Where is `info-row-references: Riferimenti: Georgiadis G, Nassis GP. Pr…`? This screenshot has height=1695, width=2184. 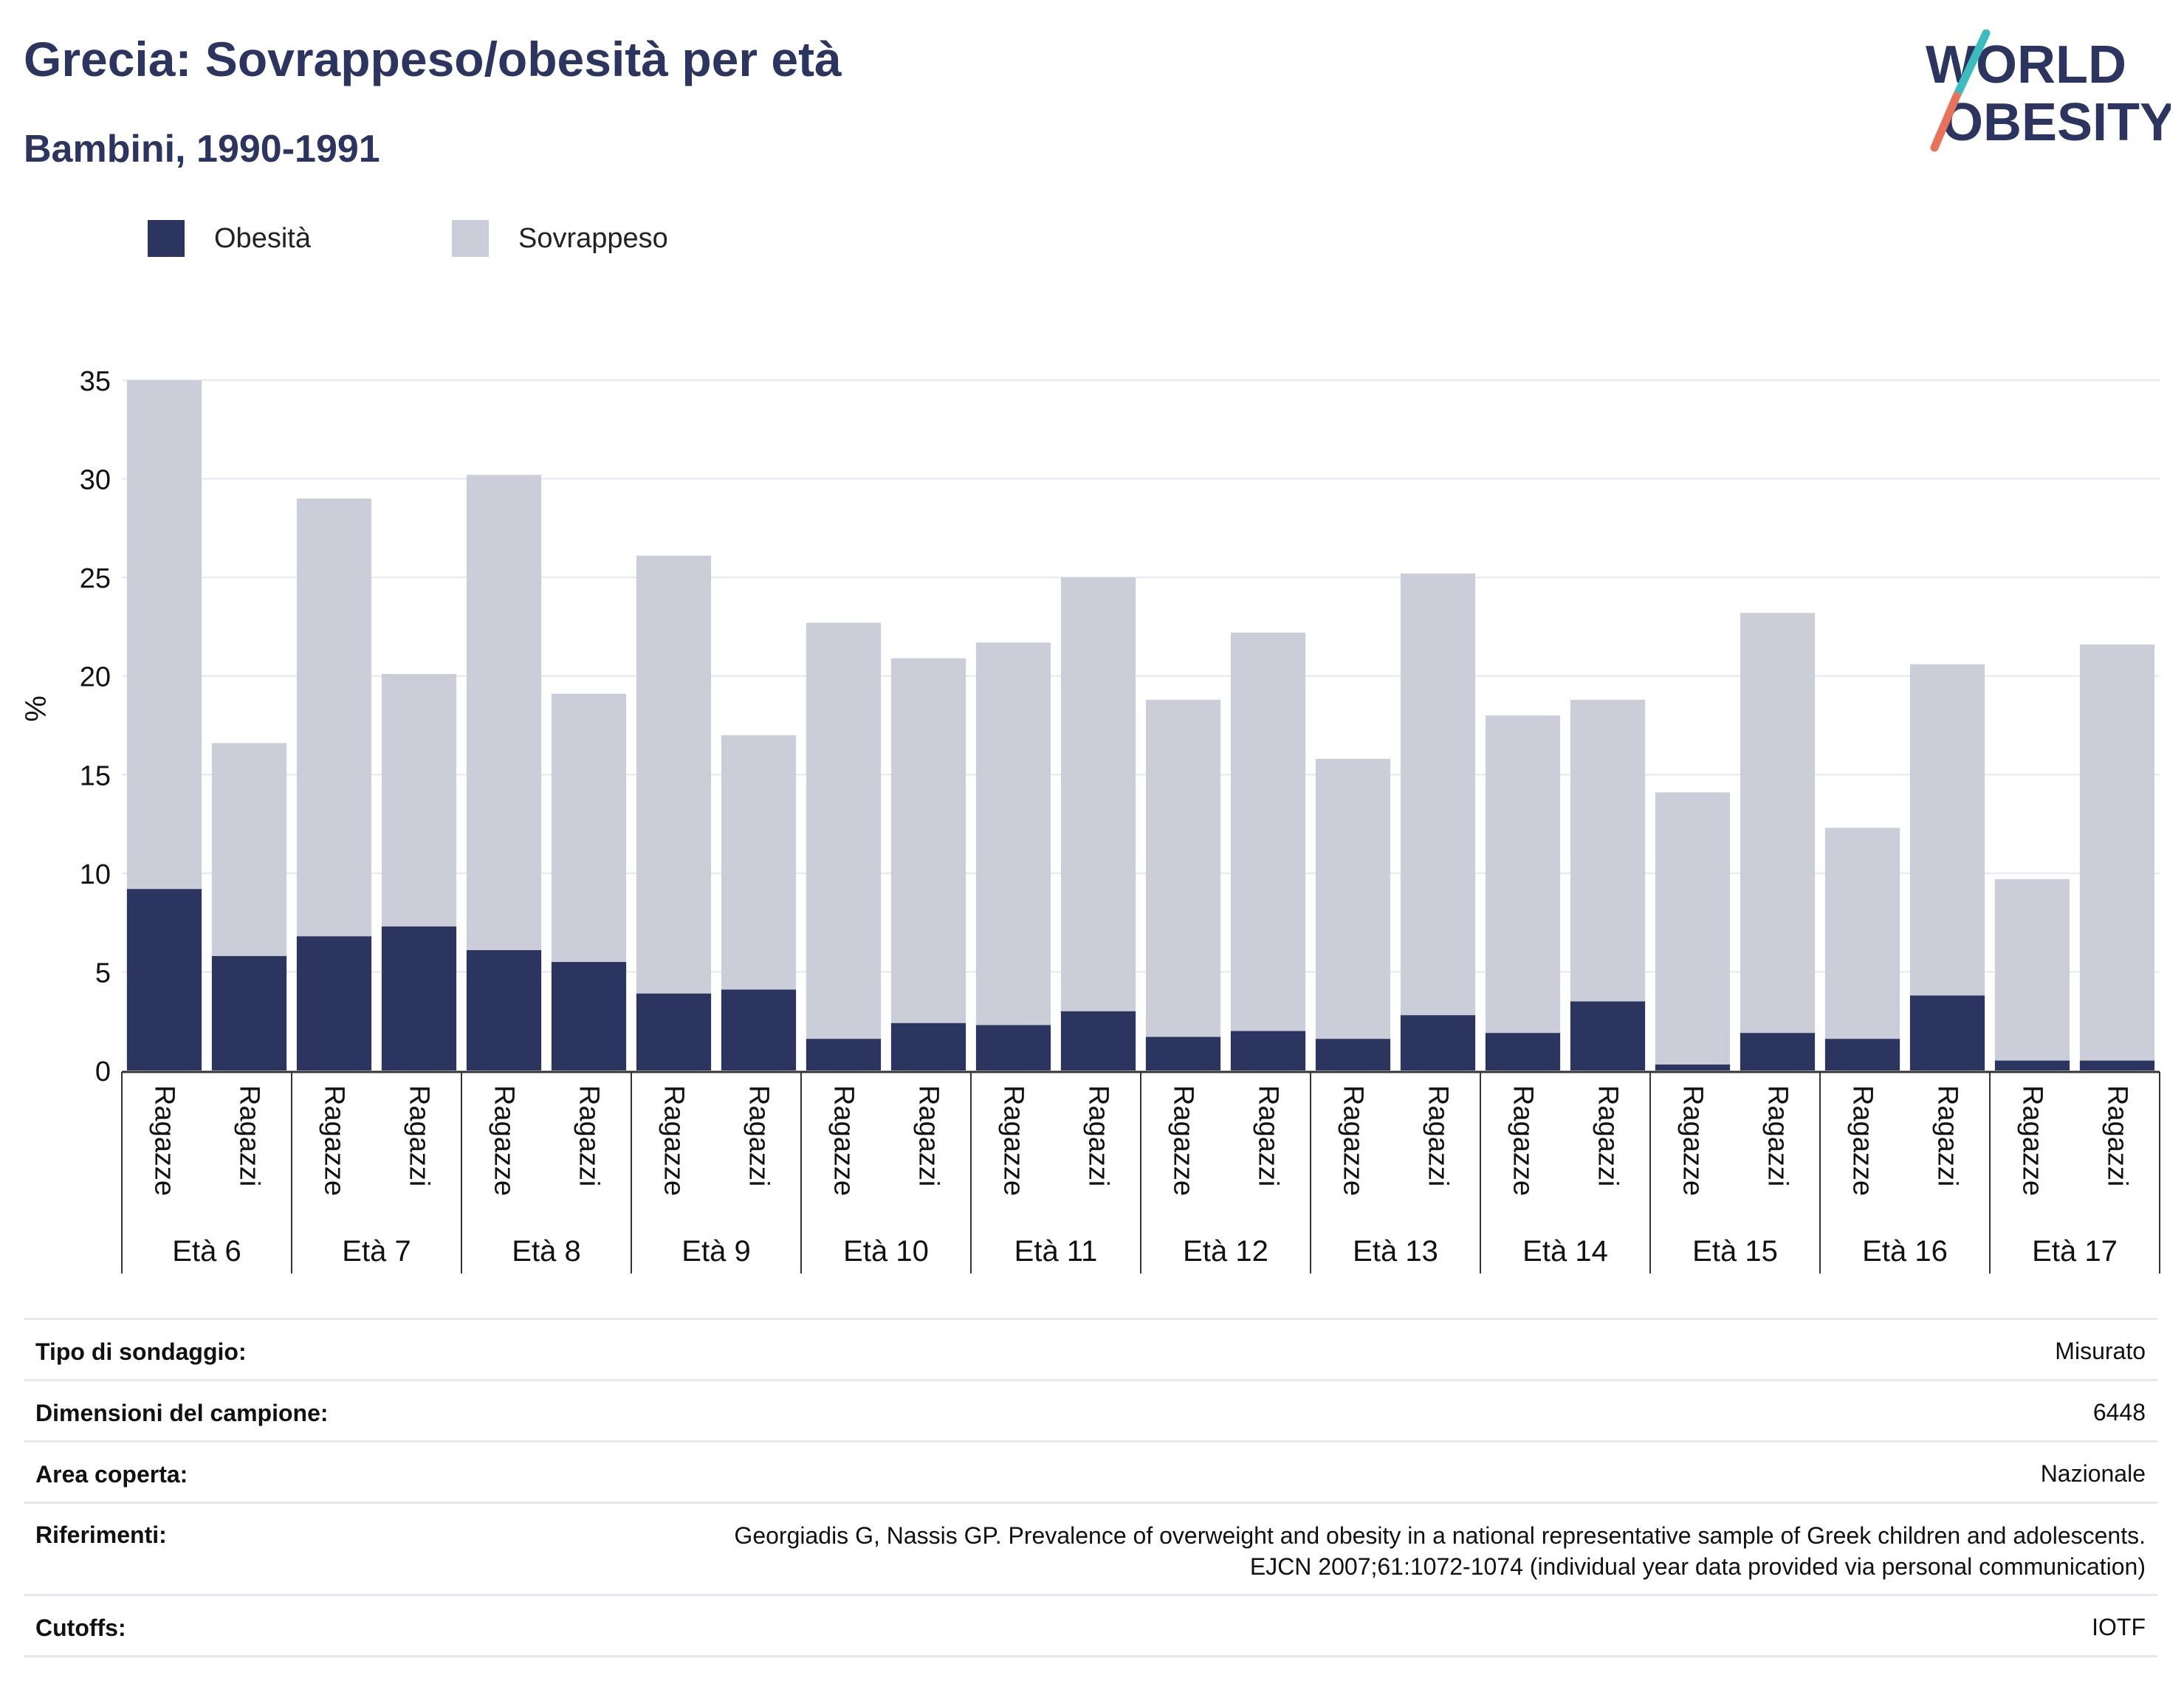 info-row-references: Riferimenti: Georgiadis G, Nassis GP. Pr… is located at coordinates (1090, 1548).